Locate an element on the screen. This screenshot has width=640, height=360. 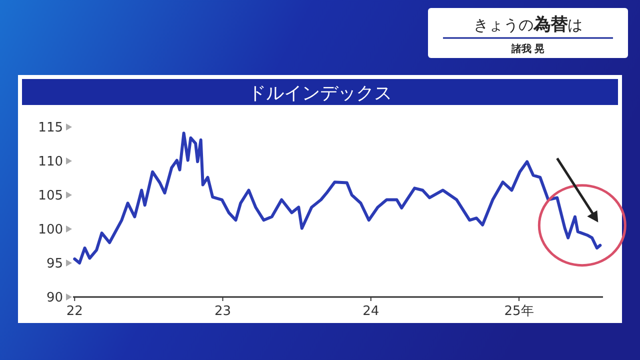
y-tick-label: 110 is located at coordinates (50, 162).